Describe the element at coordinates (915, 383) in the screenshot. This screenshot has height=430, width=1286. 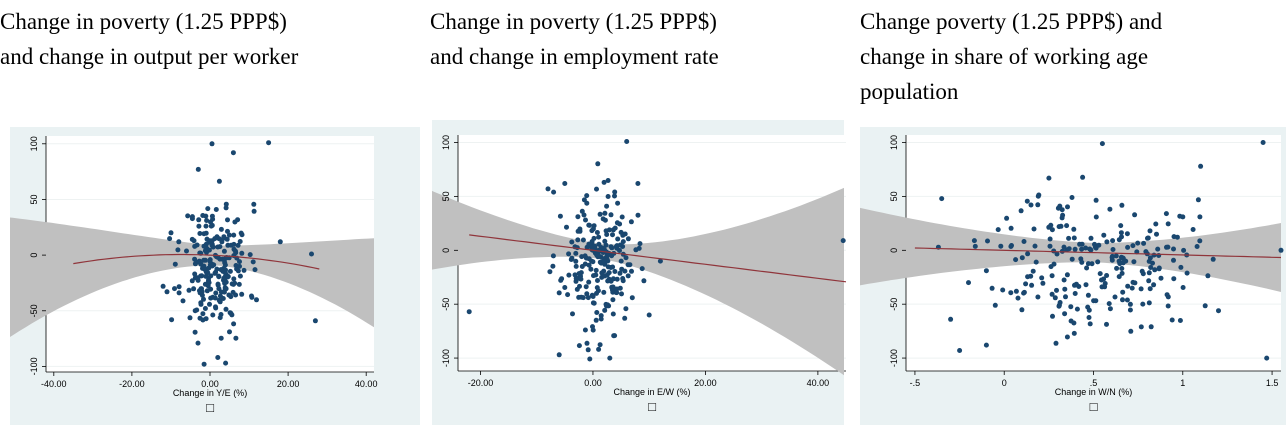
I see `x-tick-label: -.5` at that location.